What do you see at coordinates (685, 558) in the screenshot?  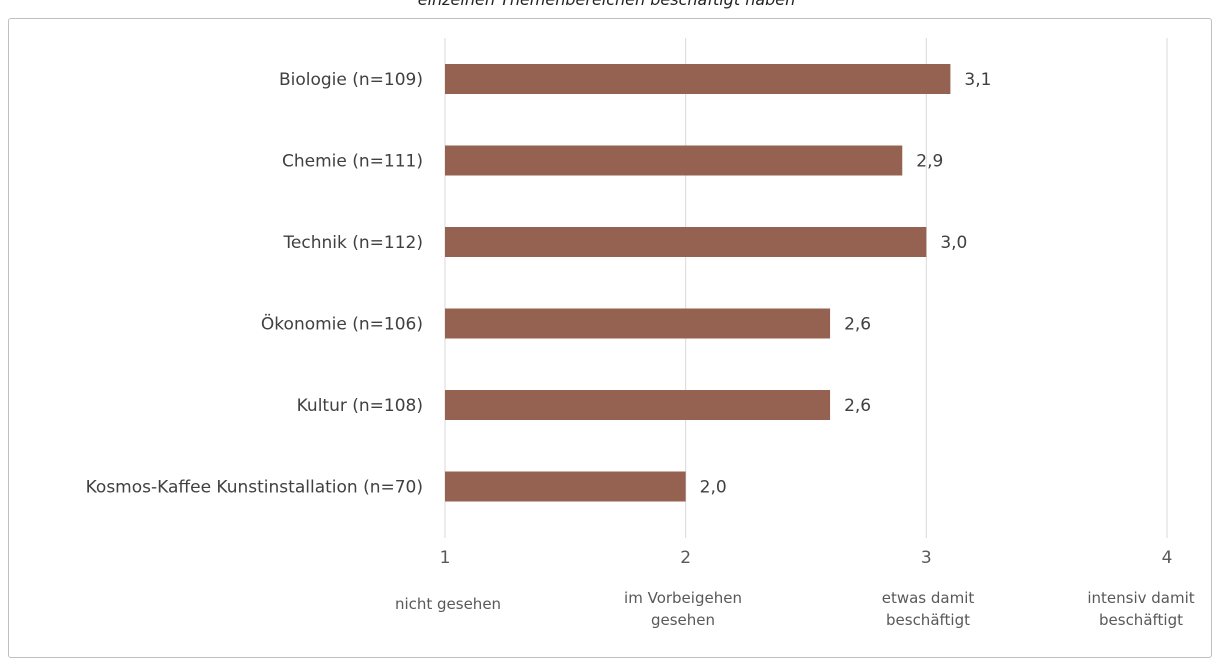 I see `x-tick-label: 2` at bounding box center [685, 558].